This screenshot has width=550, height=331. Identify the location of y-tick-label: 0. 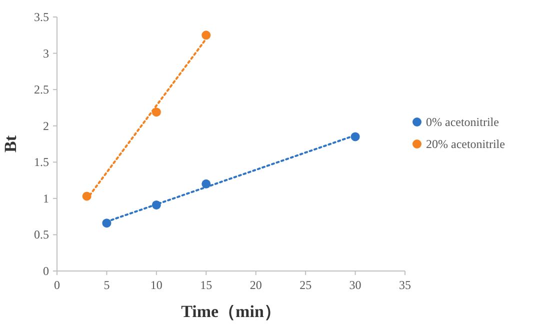
(46, 271).